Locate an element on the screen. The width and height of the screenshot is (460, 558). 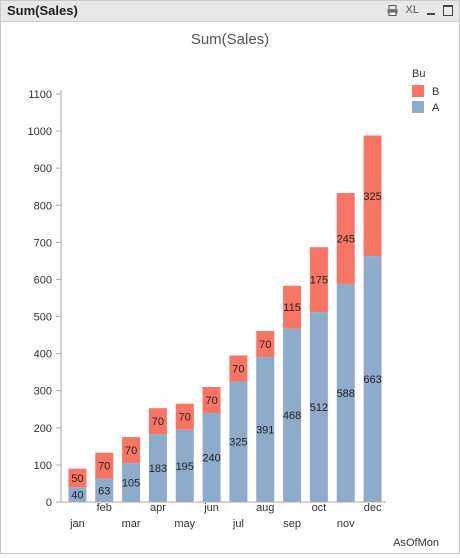
y-tick-label: 700 is located at coordinates (43, 243).